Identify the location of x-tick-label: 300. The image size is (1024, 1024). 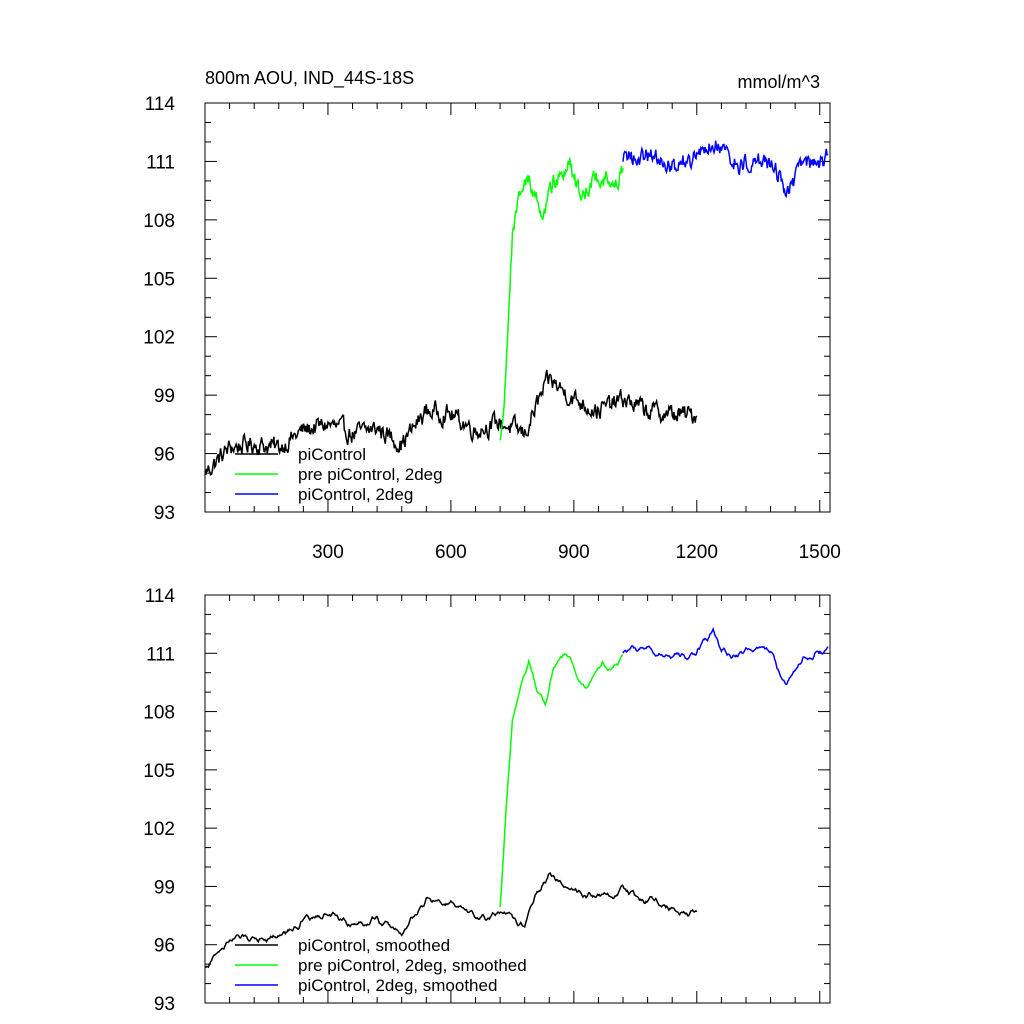
(328, 552).